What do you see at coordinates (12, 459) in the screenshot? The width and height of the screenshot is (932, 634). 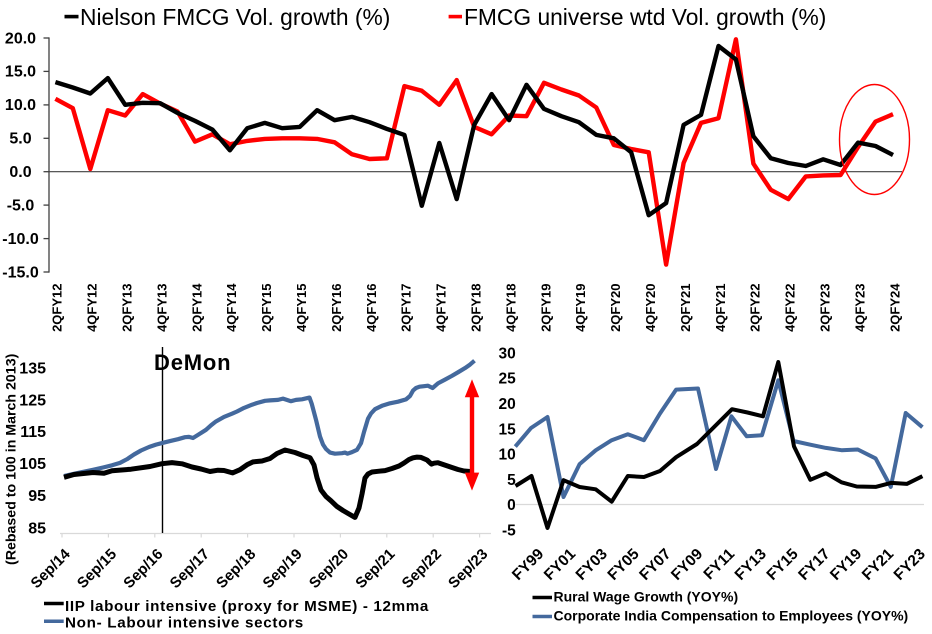 I see `svg-text: (Rebased to 100 in March 2013)` at bounding box center [12, 459].